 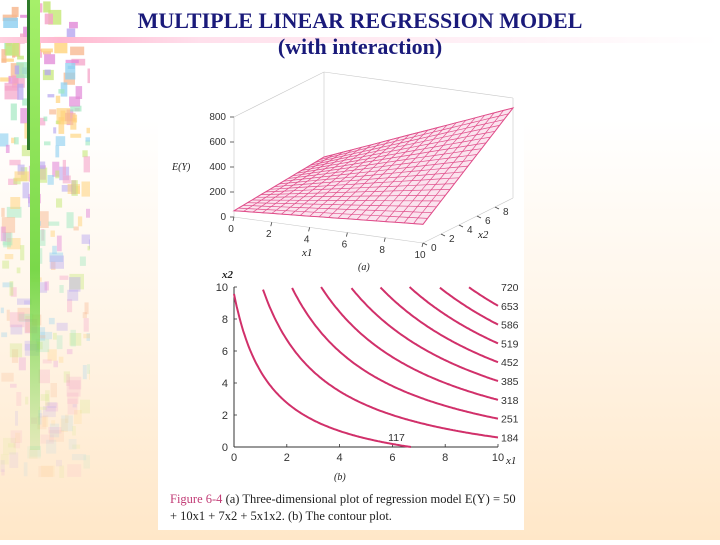 What do you see at coordinates (510, 307) in the screenshot?
I see `contour-level-label: 653` at bounding box center [510, 307].